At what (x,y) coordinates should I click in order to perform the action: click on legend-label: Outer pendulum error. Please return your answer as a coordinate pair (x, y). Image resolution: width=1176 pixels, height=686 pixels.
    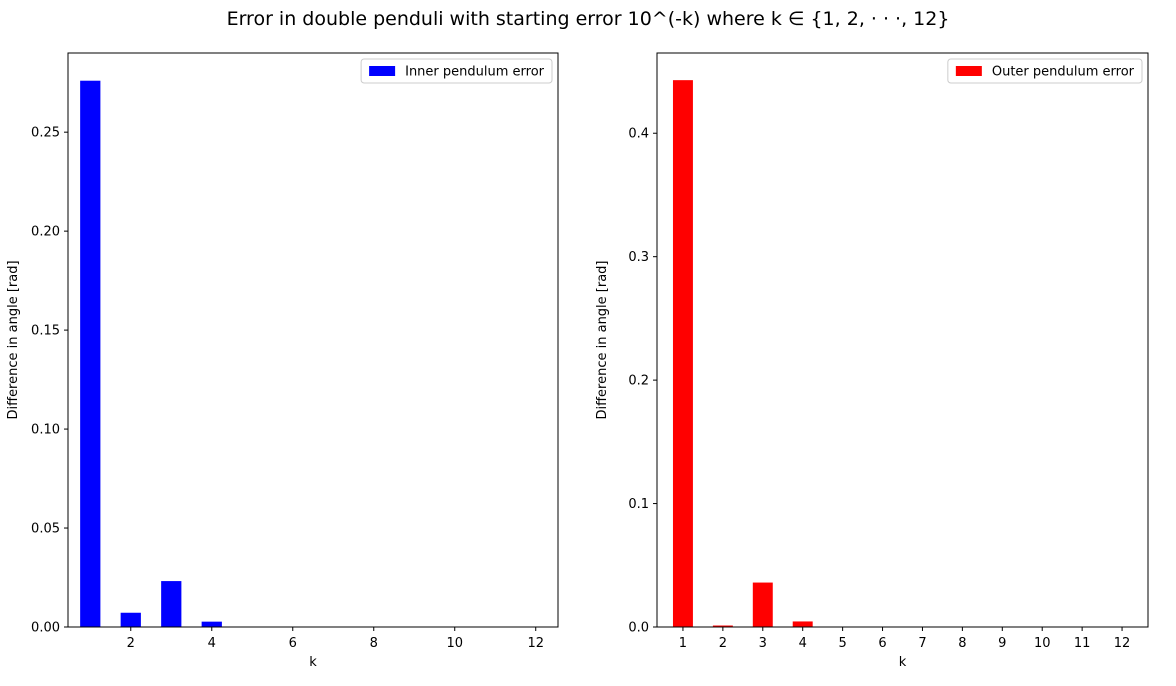
    Looking at the image, I should click on (1063, 72).